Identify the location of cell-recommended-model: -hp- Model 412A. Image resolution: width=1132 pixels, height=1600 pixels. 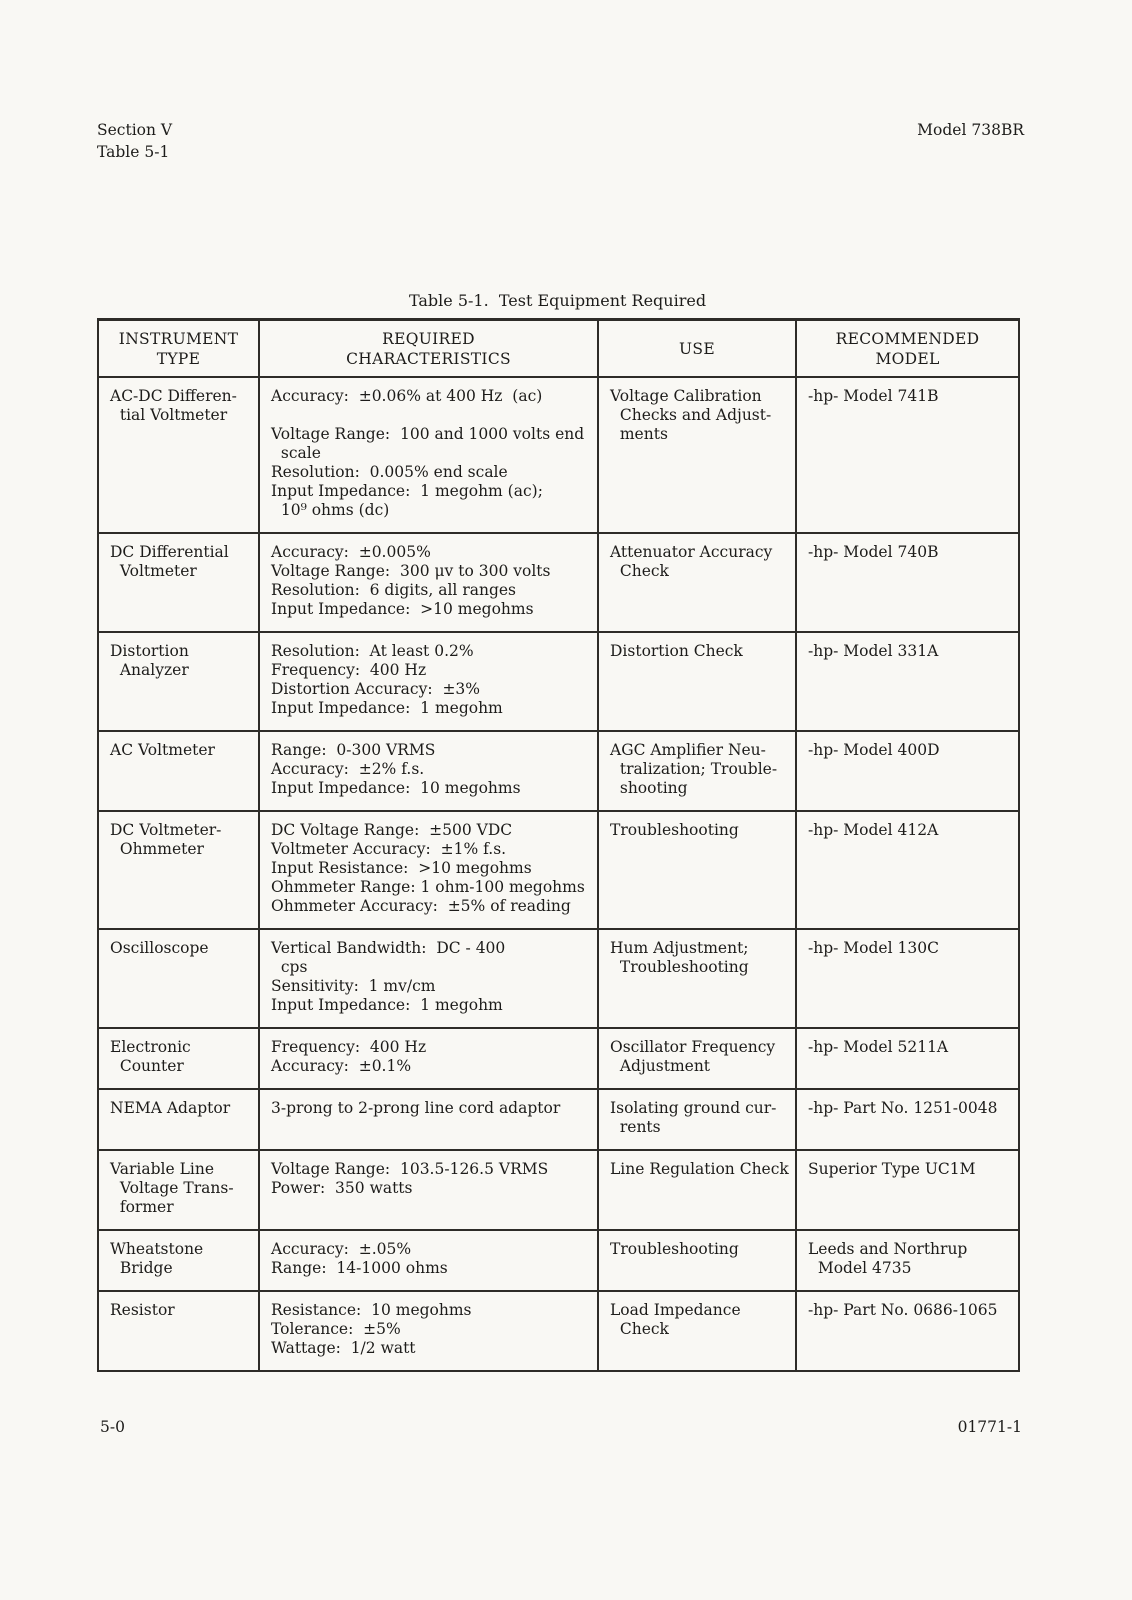
(907, 870).